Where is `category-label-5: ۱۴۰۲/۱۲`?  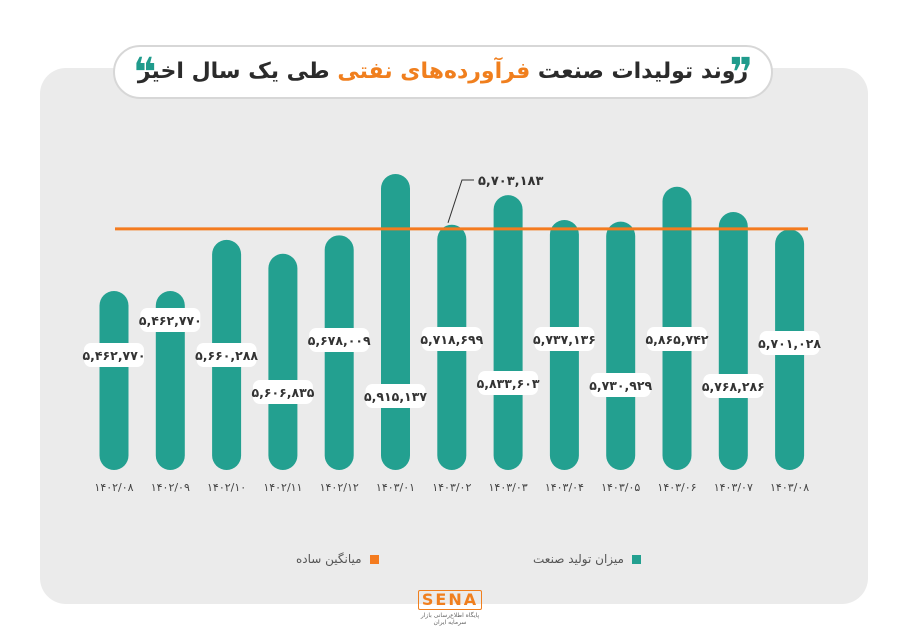 category-label-5: ۱۴۰۲/۱۲ is located at coordinates (339, 487).